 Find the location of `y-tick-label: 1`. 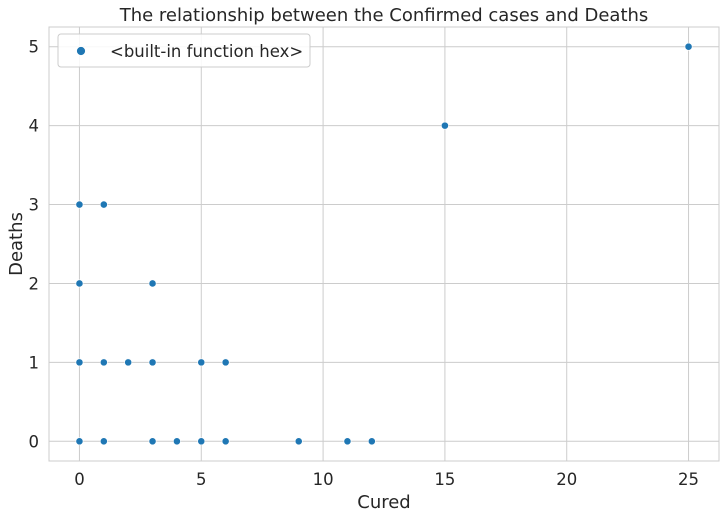

y-tick-label: 1 is located at coordinates (34, 362).